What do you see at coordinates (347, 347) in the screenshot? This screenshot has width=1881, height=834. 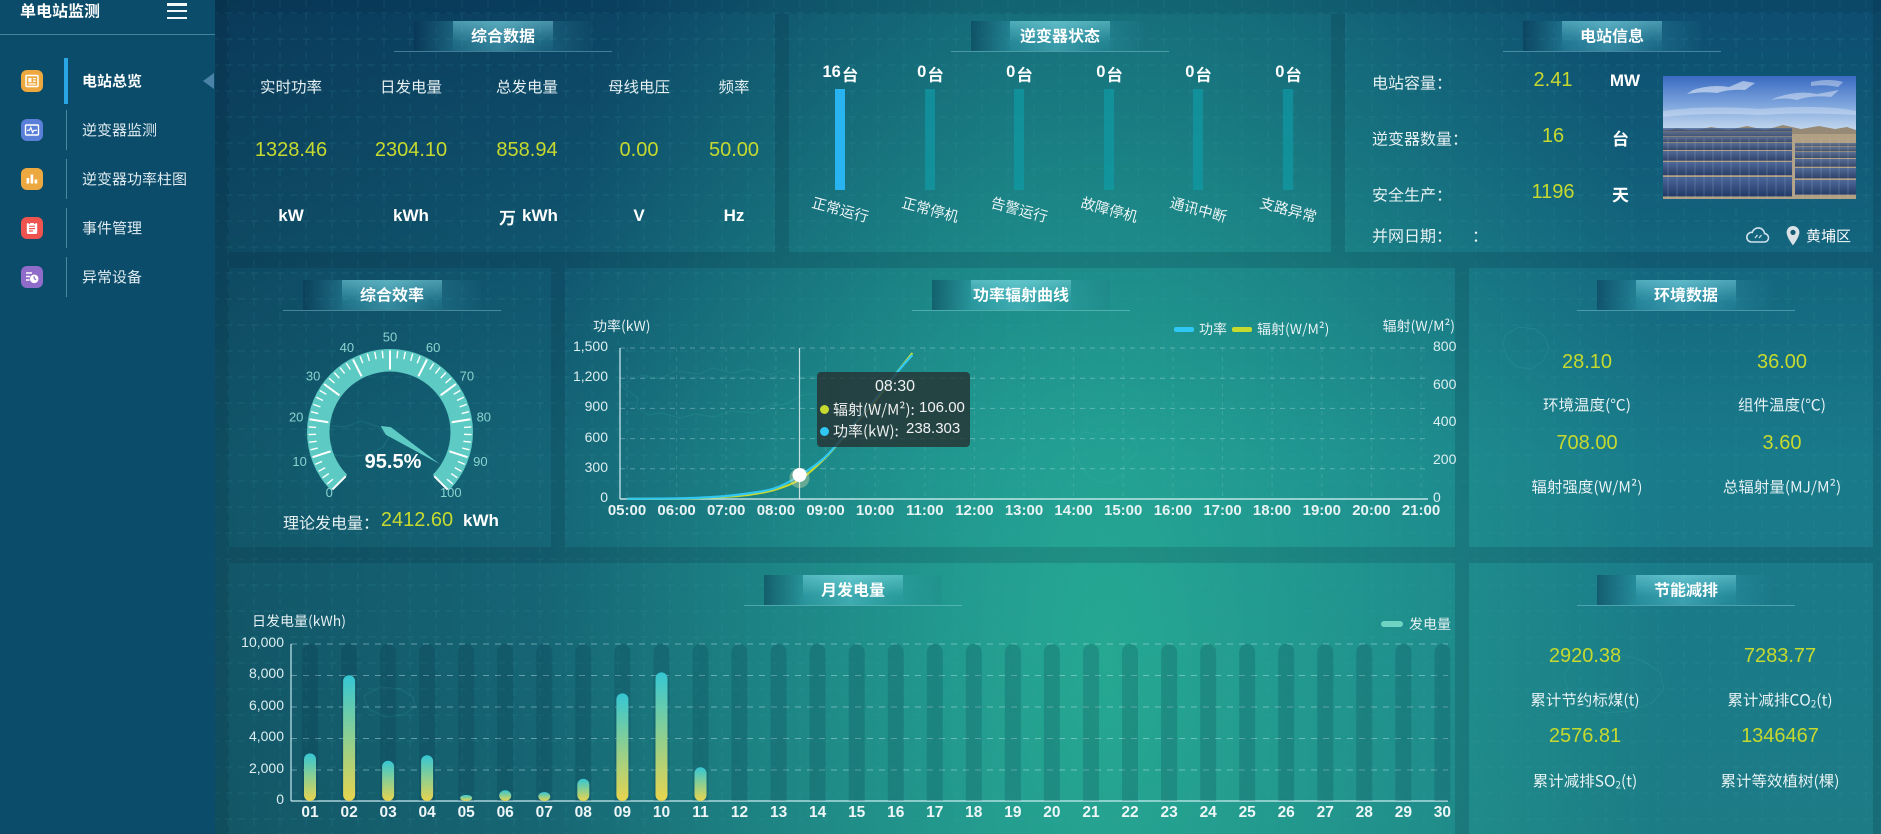 I see `svg-text: 40` at bounding box center [347, 347].